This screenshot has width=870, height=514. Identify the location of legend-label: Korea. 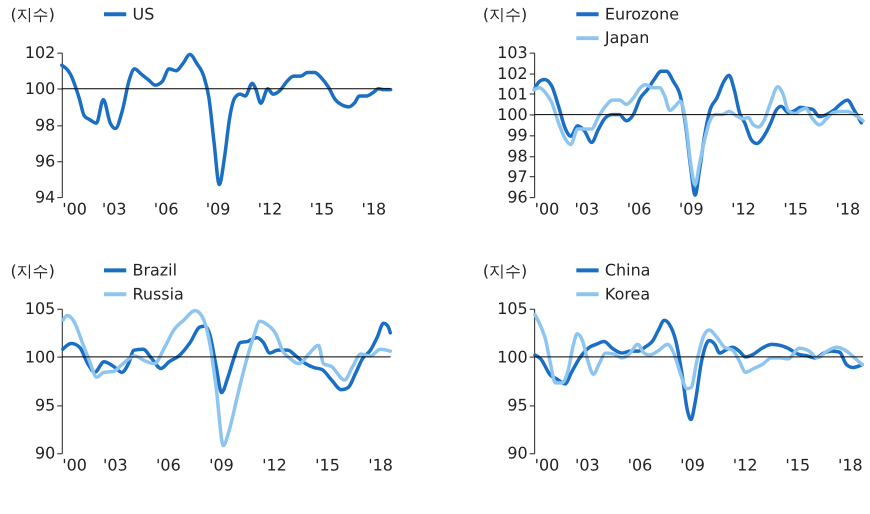
(627, 294).